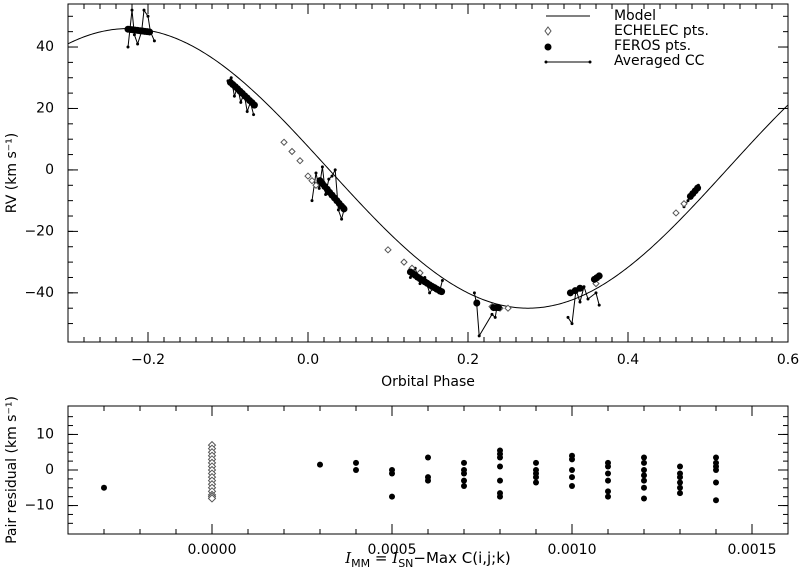  I want to click on legend-avg-dot-right, so click(590, 62).